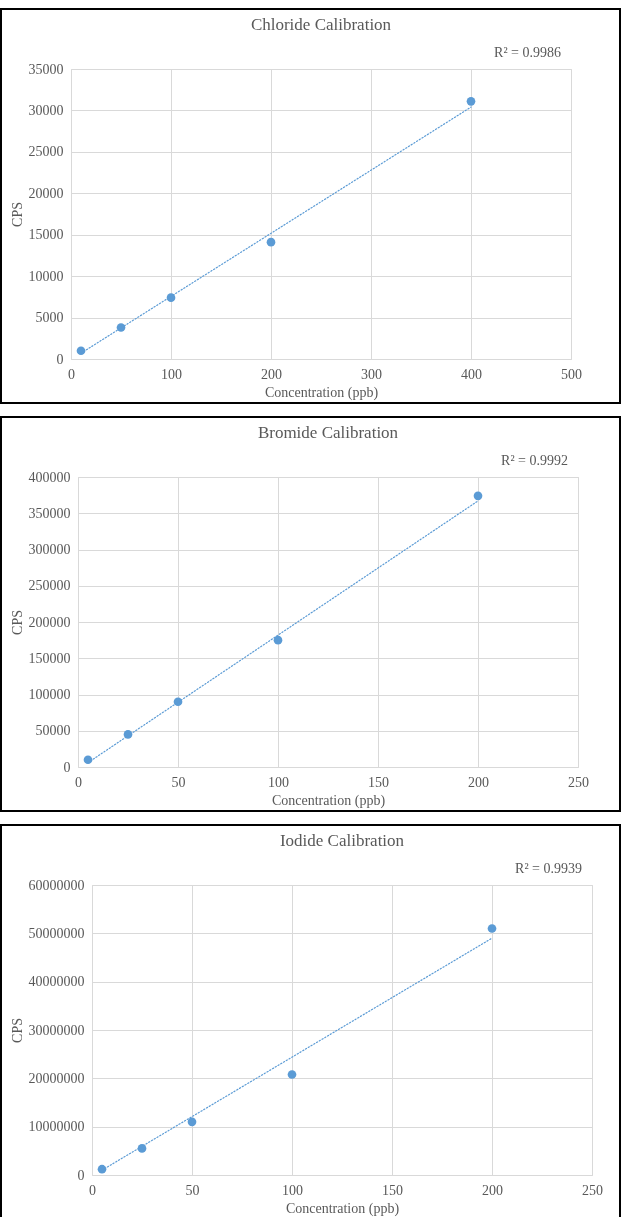 This screenshot has width=621, height=1217. What do you see at coordinates (49, 318) in the screenshot?
I see `y-tick-label: 5000` at bounding box center [49, 318].